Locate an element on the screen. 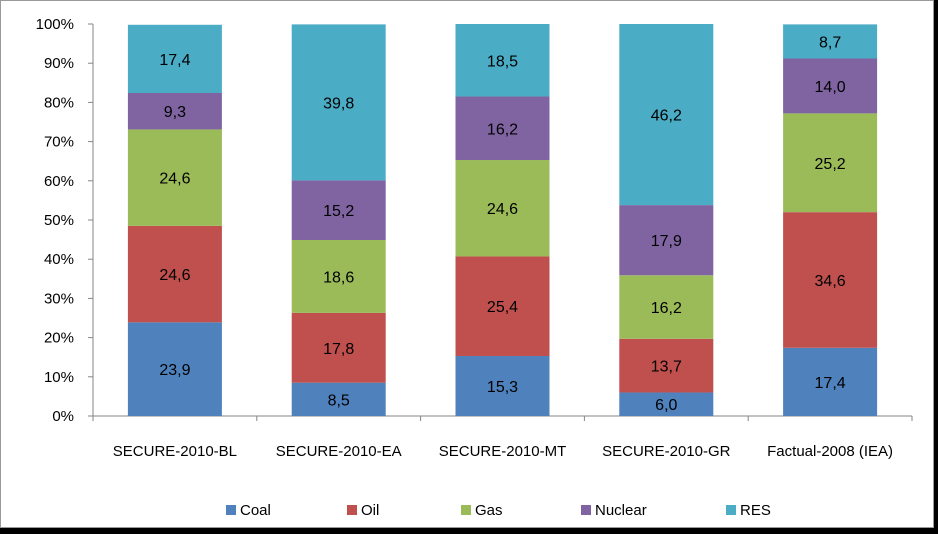 This screenshot has width=938, height=534. data-label: 18,5 is located at coordinates (502, 61).